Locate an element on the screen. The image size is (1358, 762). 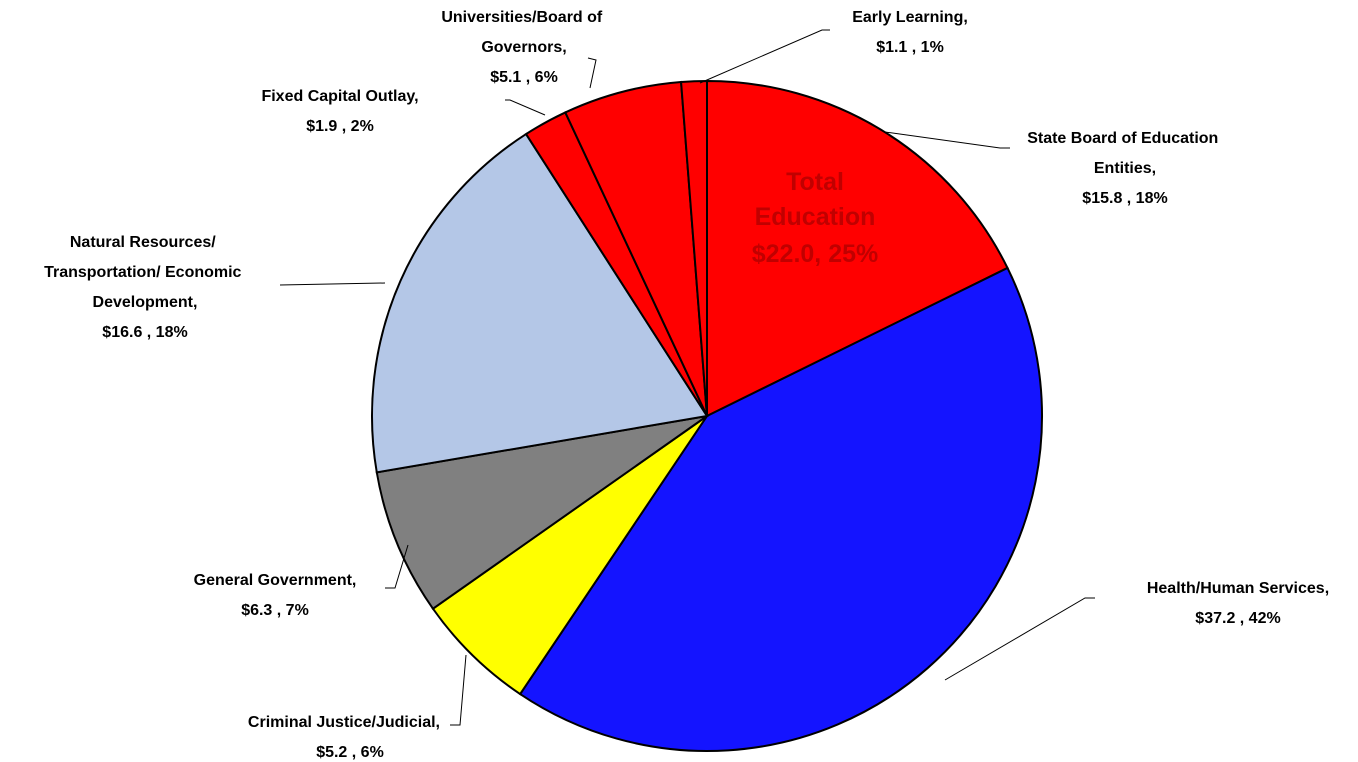
value-label: $5.1 , 6% is located at coordinates (524, 77).